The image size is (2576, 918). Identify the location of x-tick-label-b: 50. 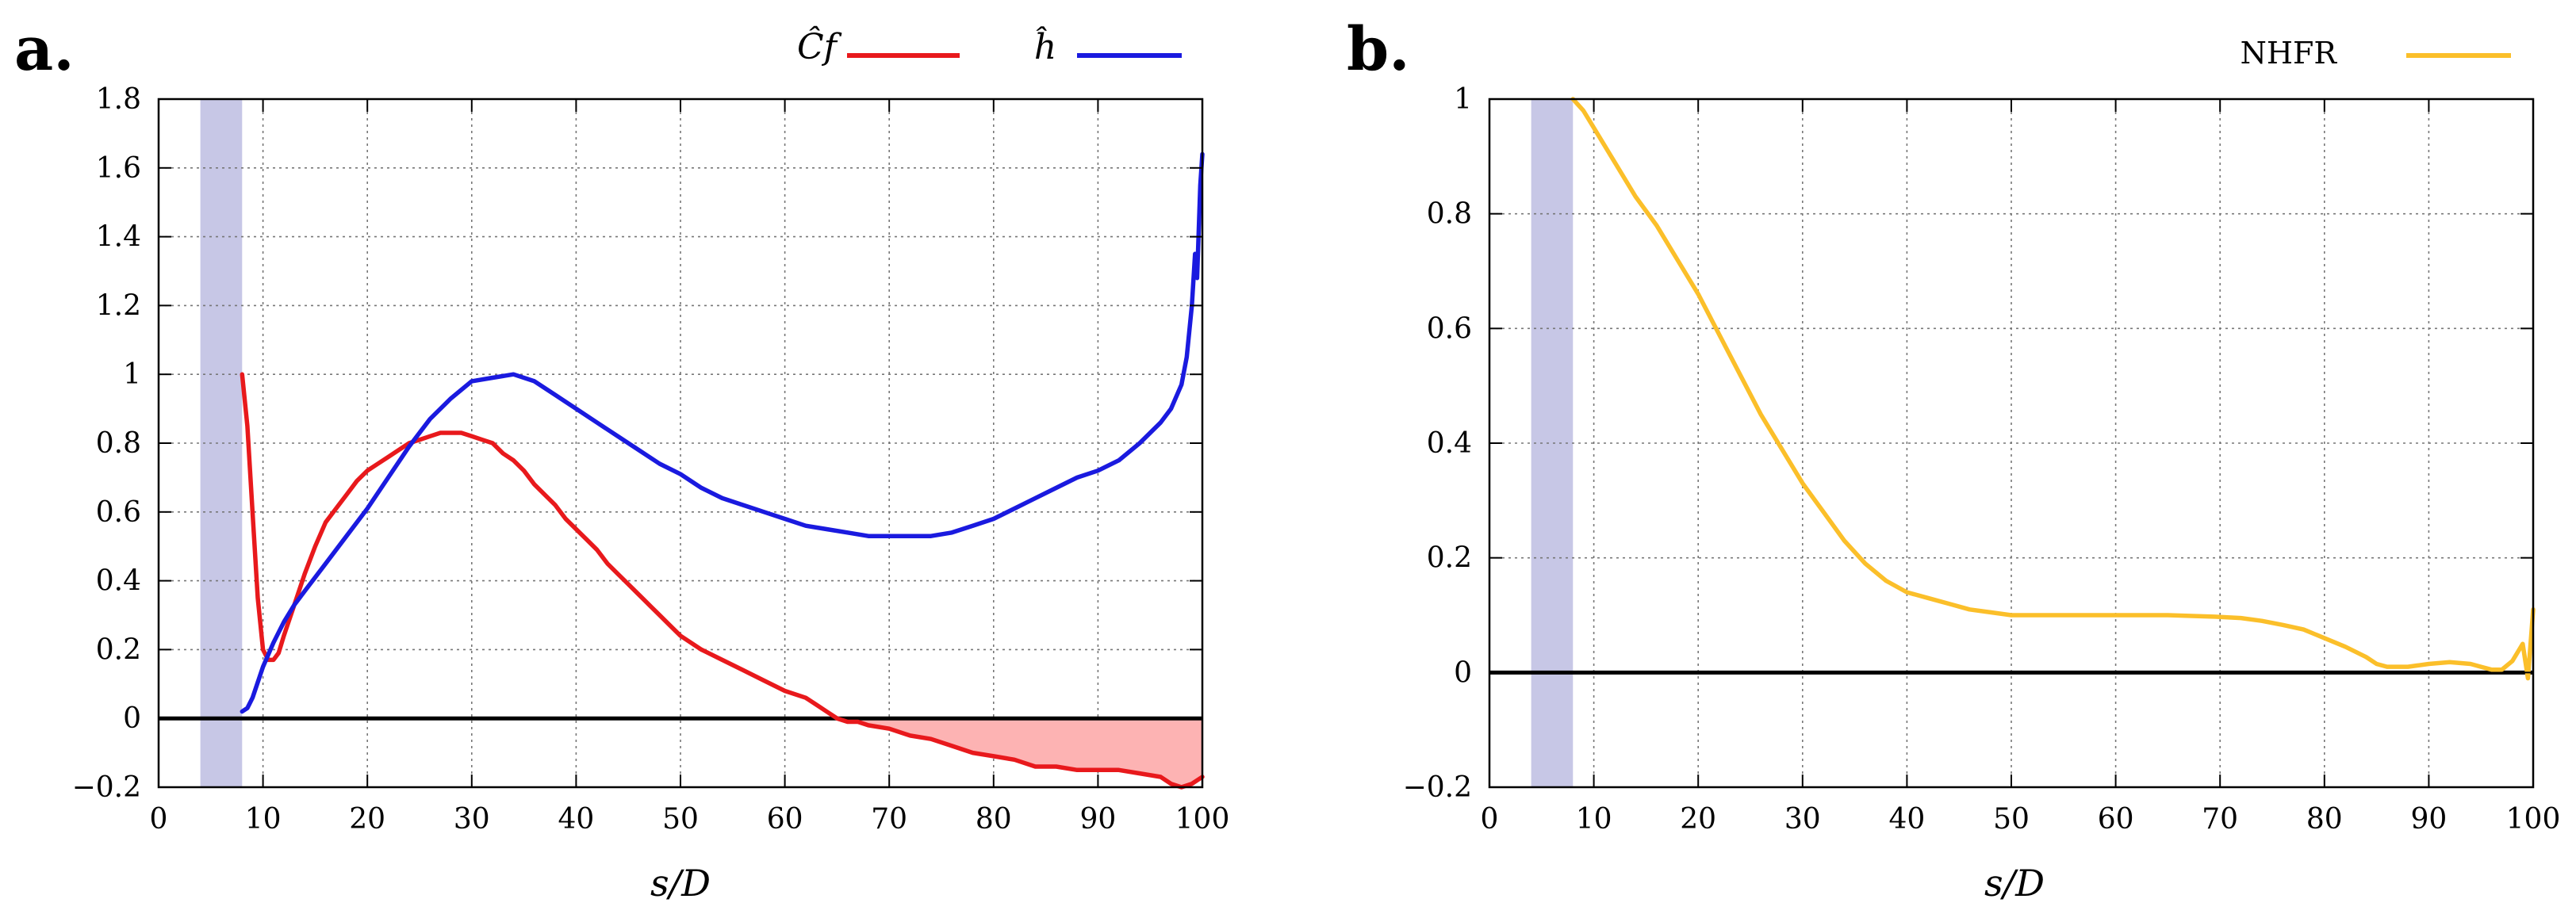
(2011, 820).